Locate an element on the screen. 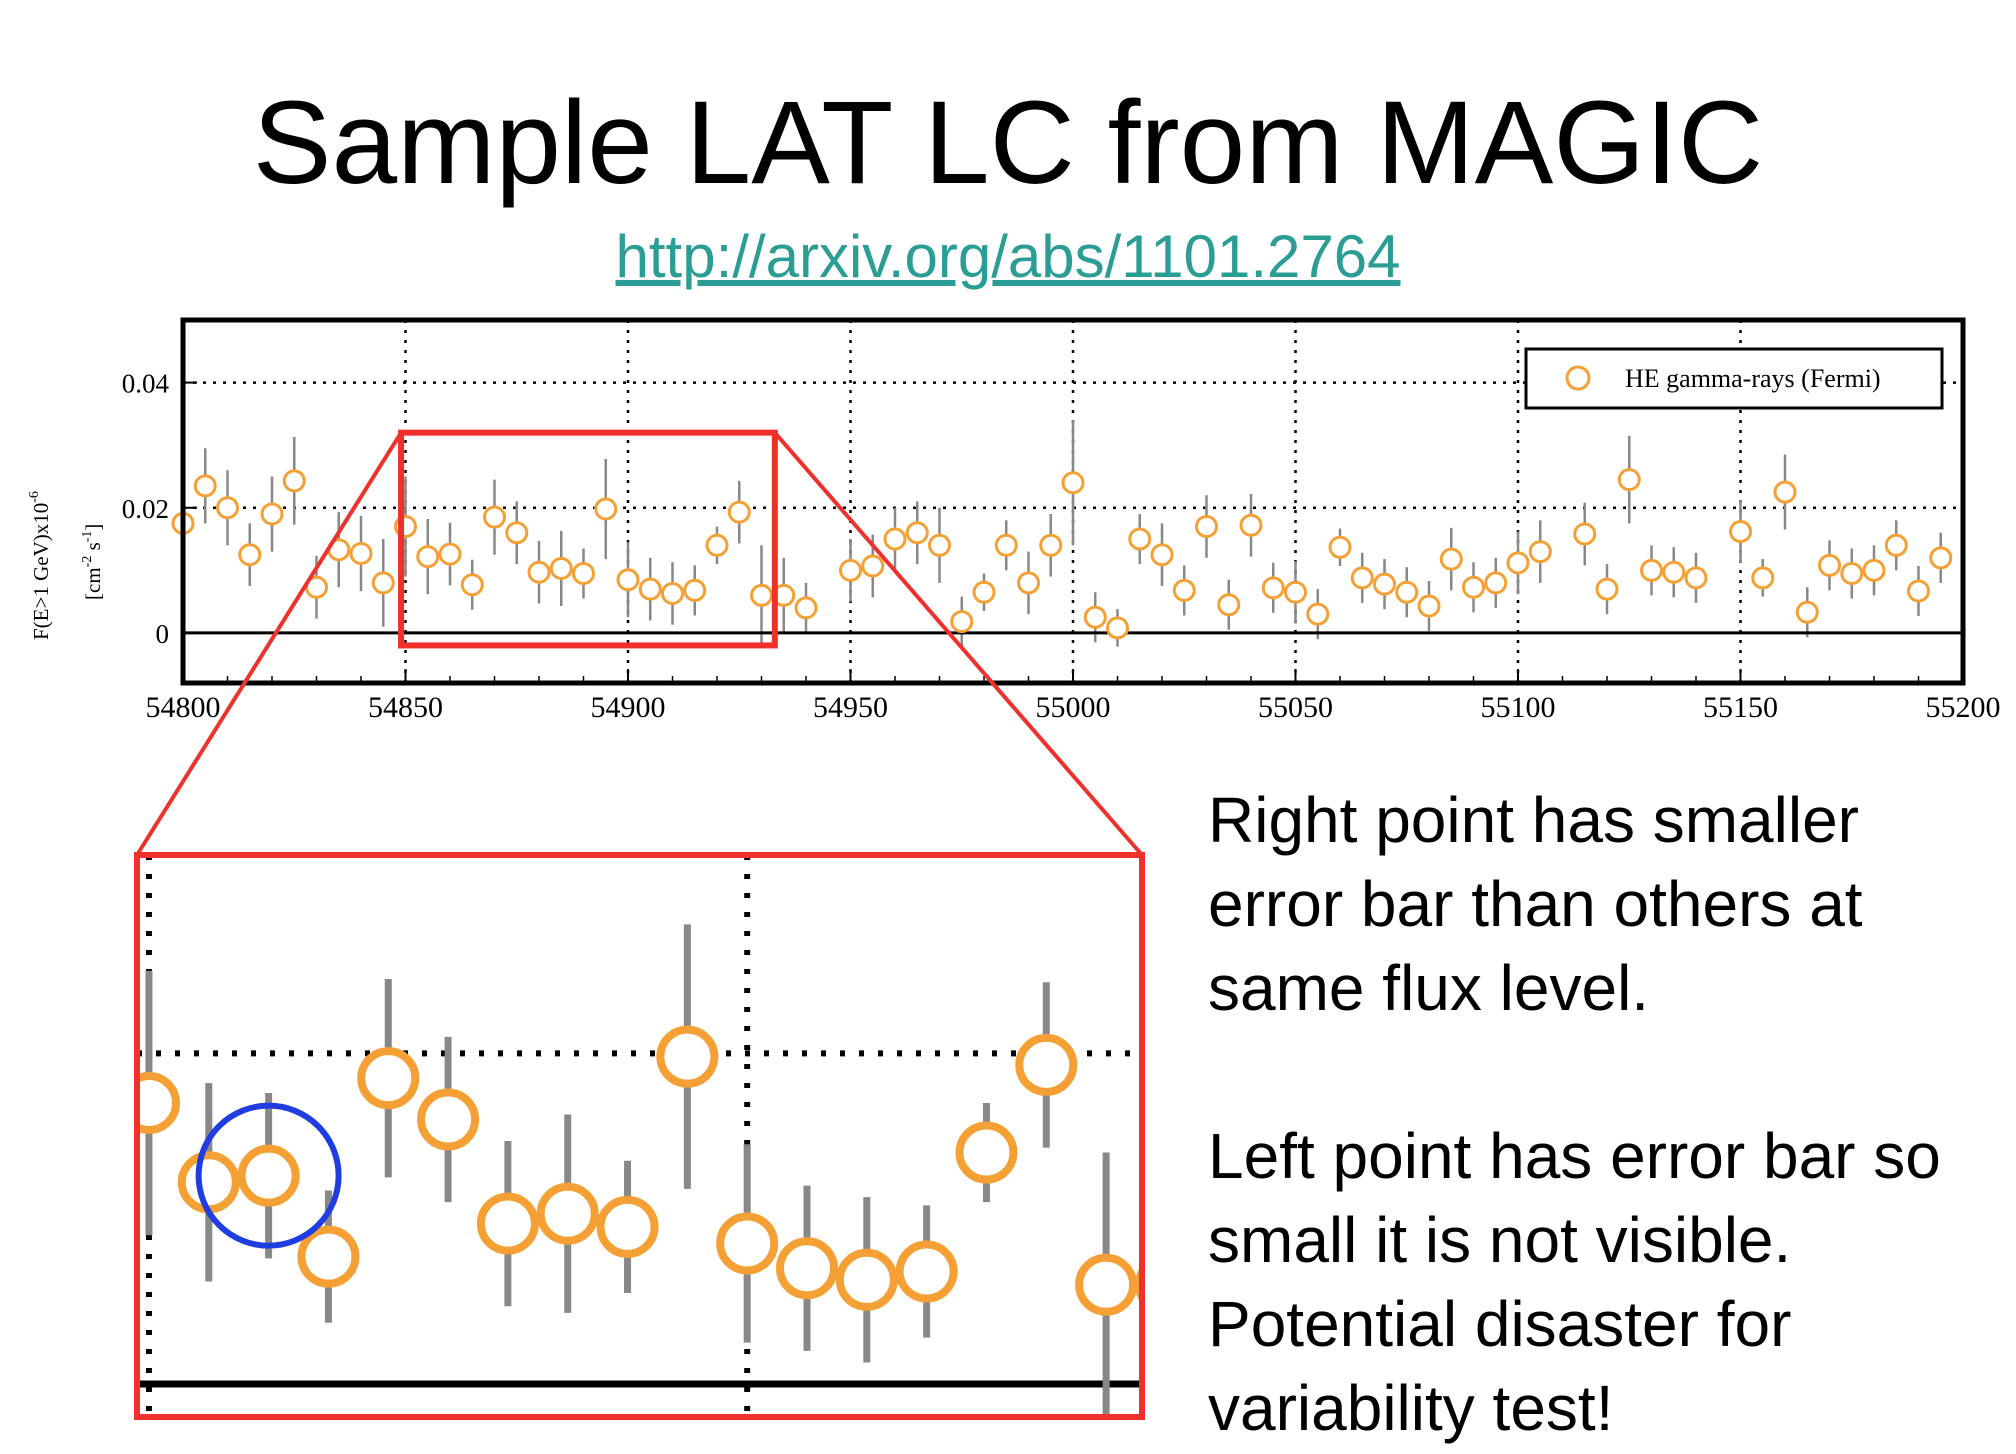 This screenshot has height=1454, width=2016. zoom-selection-box is located at coordinates (588, 539).